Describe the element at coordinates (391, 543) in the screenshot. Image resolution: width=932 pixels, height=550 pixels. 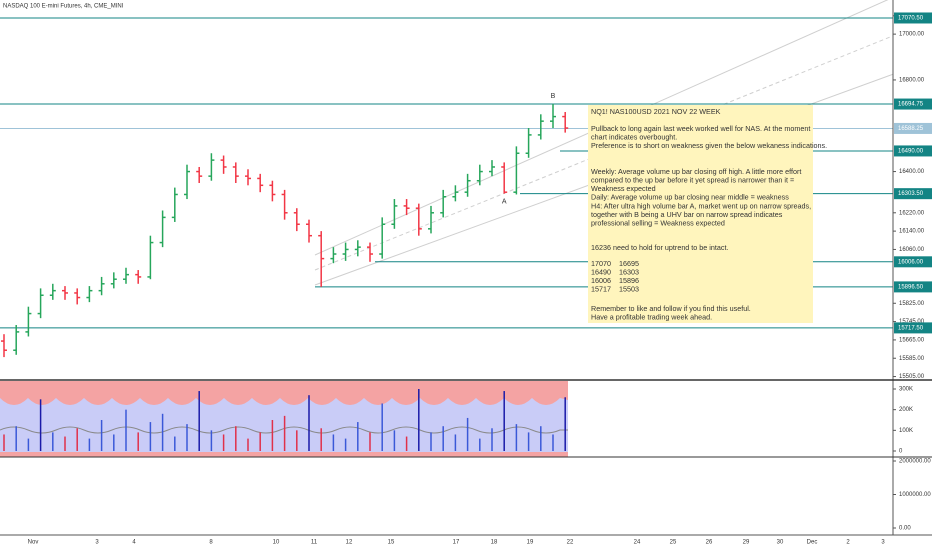
I see `x-tick-label: 15` at that location.